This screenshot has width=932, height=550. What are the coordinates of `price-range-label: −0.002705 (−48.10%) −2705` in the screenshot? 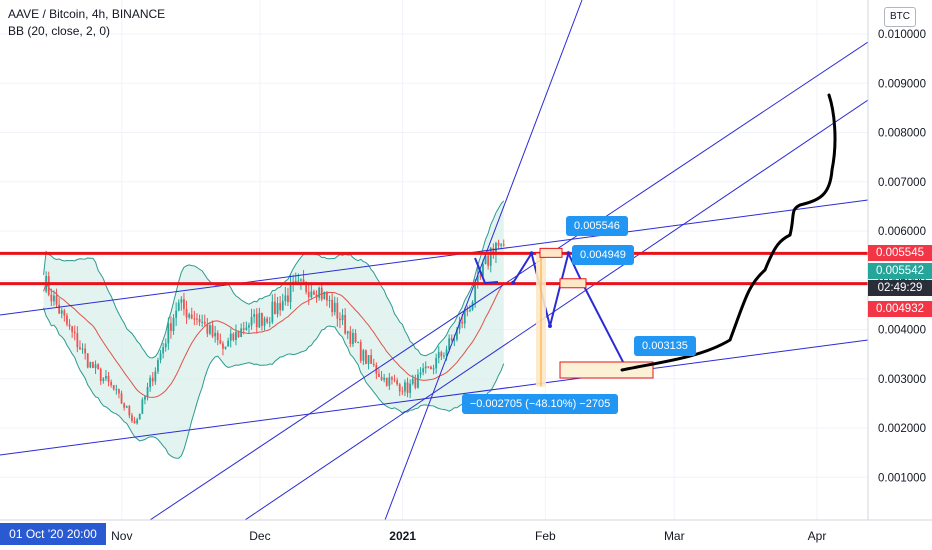 It's located at (540, 404).